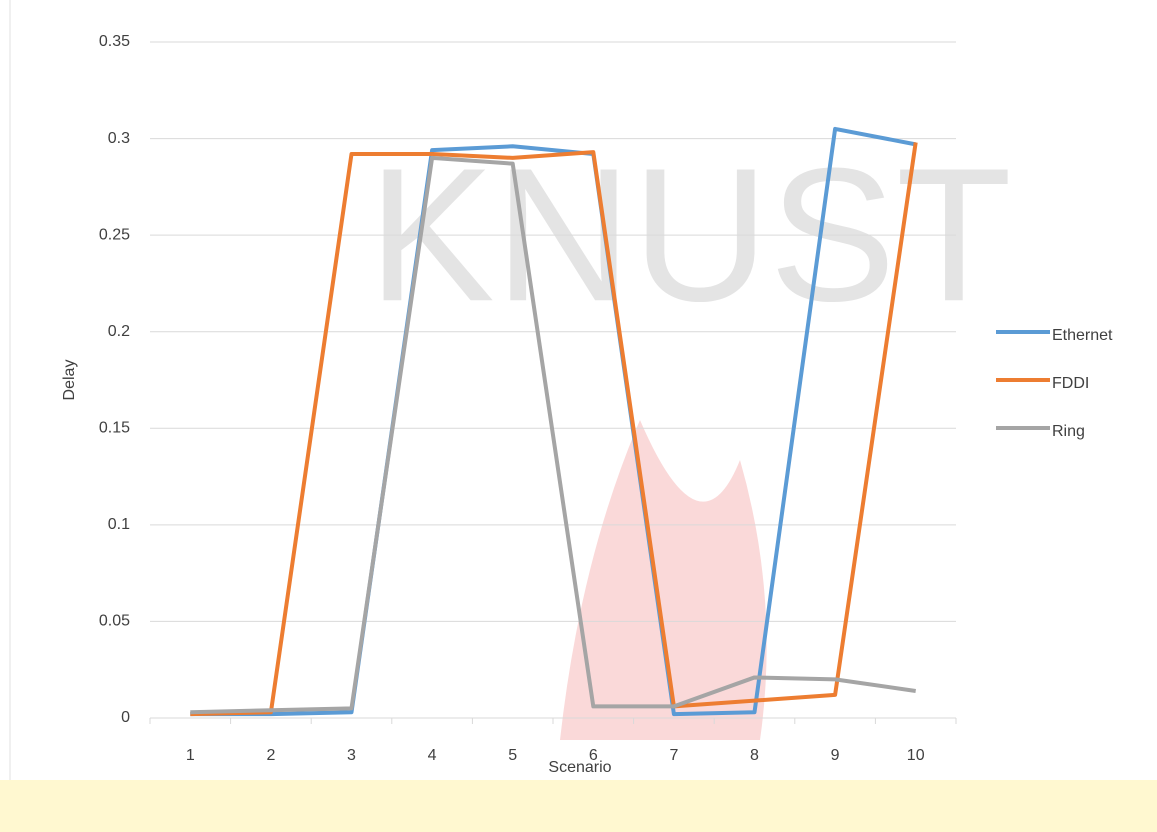  What do you see at coordinates (114, 41) in the screenshot?
I see `y-tick-label: 0.35` at bounding box center [114, 41].